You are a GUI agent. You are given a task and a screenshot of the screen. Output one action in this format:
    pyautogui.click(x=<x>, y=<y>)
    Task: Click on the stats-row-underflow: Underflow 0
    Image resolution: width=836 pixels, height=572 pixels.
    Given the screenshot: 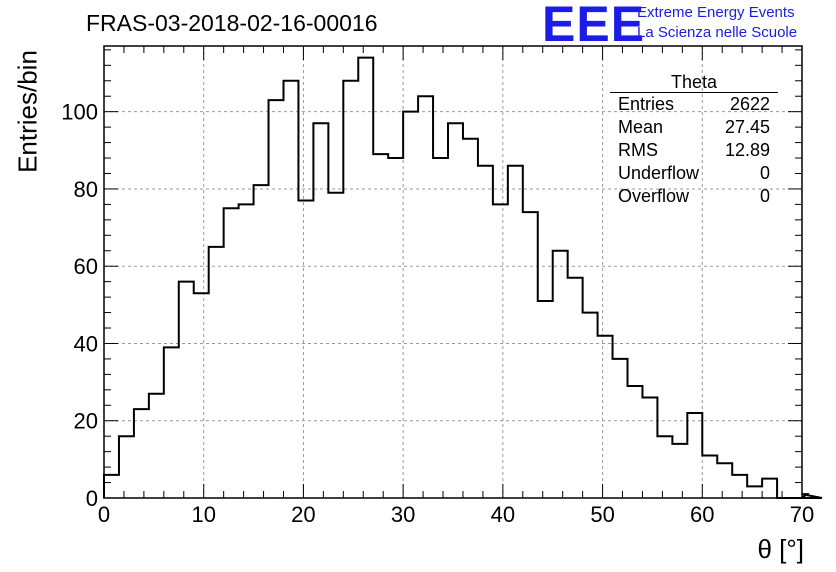 What is the action you would take?
    pyautogui.click(x=694, y=173)
    